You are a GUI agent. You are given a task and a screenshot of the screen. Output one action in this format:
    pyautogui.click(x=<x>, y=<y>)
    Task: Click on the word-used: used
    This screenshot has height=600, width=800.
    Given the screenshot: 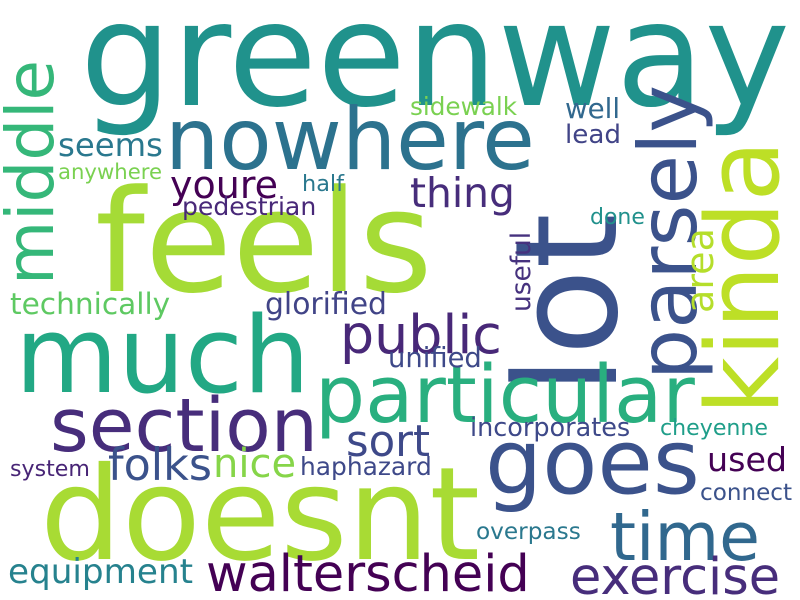 What is the action you would take?
    pyautogui.click(x=747, y=459)
    